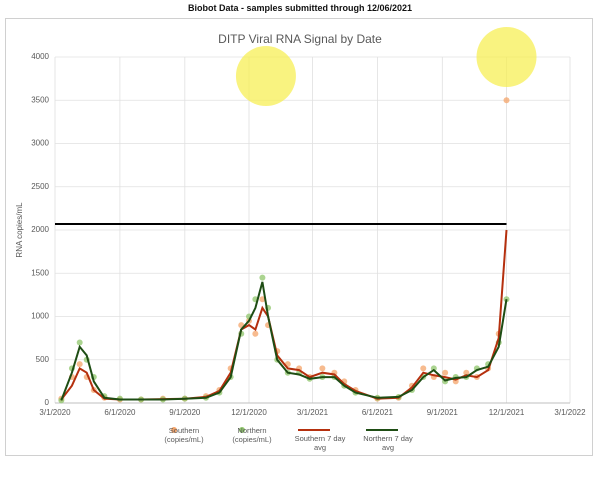 The image size is (600, 500). What do you see at coordinates (40, 186) in the screenshot?
I see `y-tick-label: 2500` at bounding box center [40, 186].